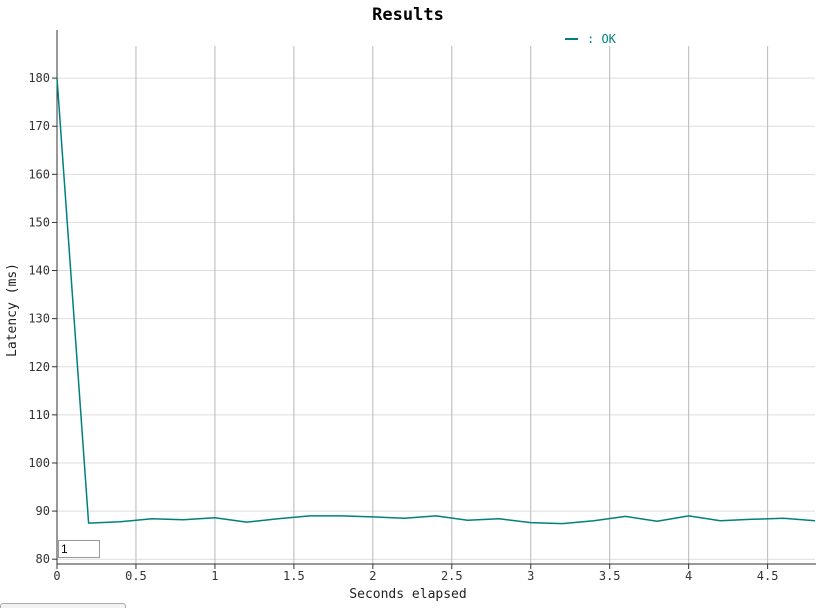  I want to click on x-tick-label: 3.5, so click(610, 576).